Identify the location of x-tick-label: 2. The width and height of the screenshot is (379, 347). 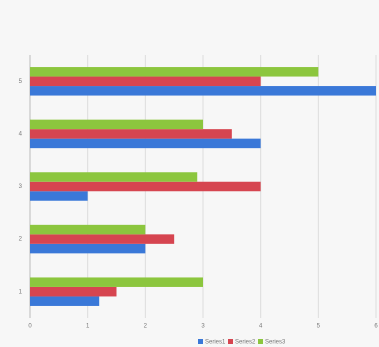
(146, 327).